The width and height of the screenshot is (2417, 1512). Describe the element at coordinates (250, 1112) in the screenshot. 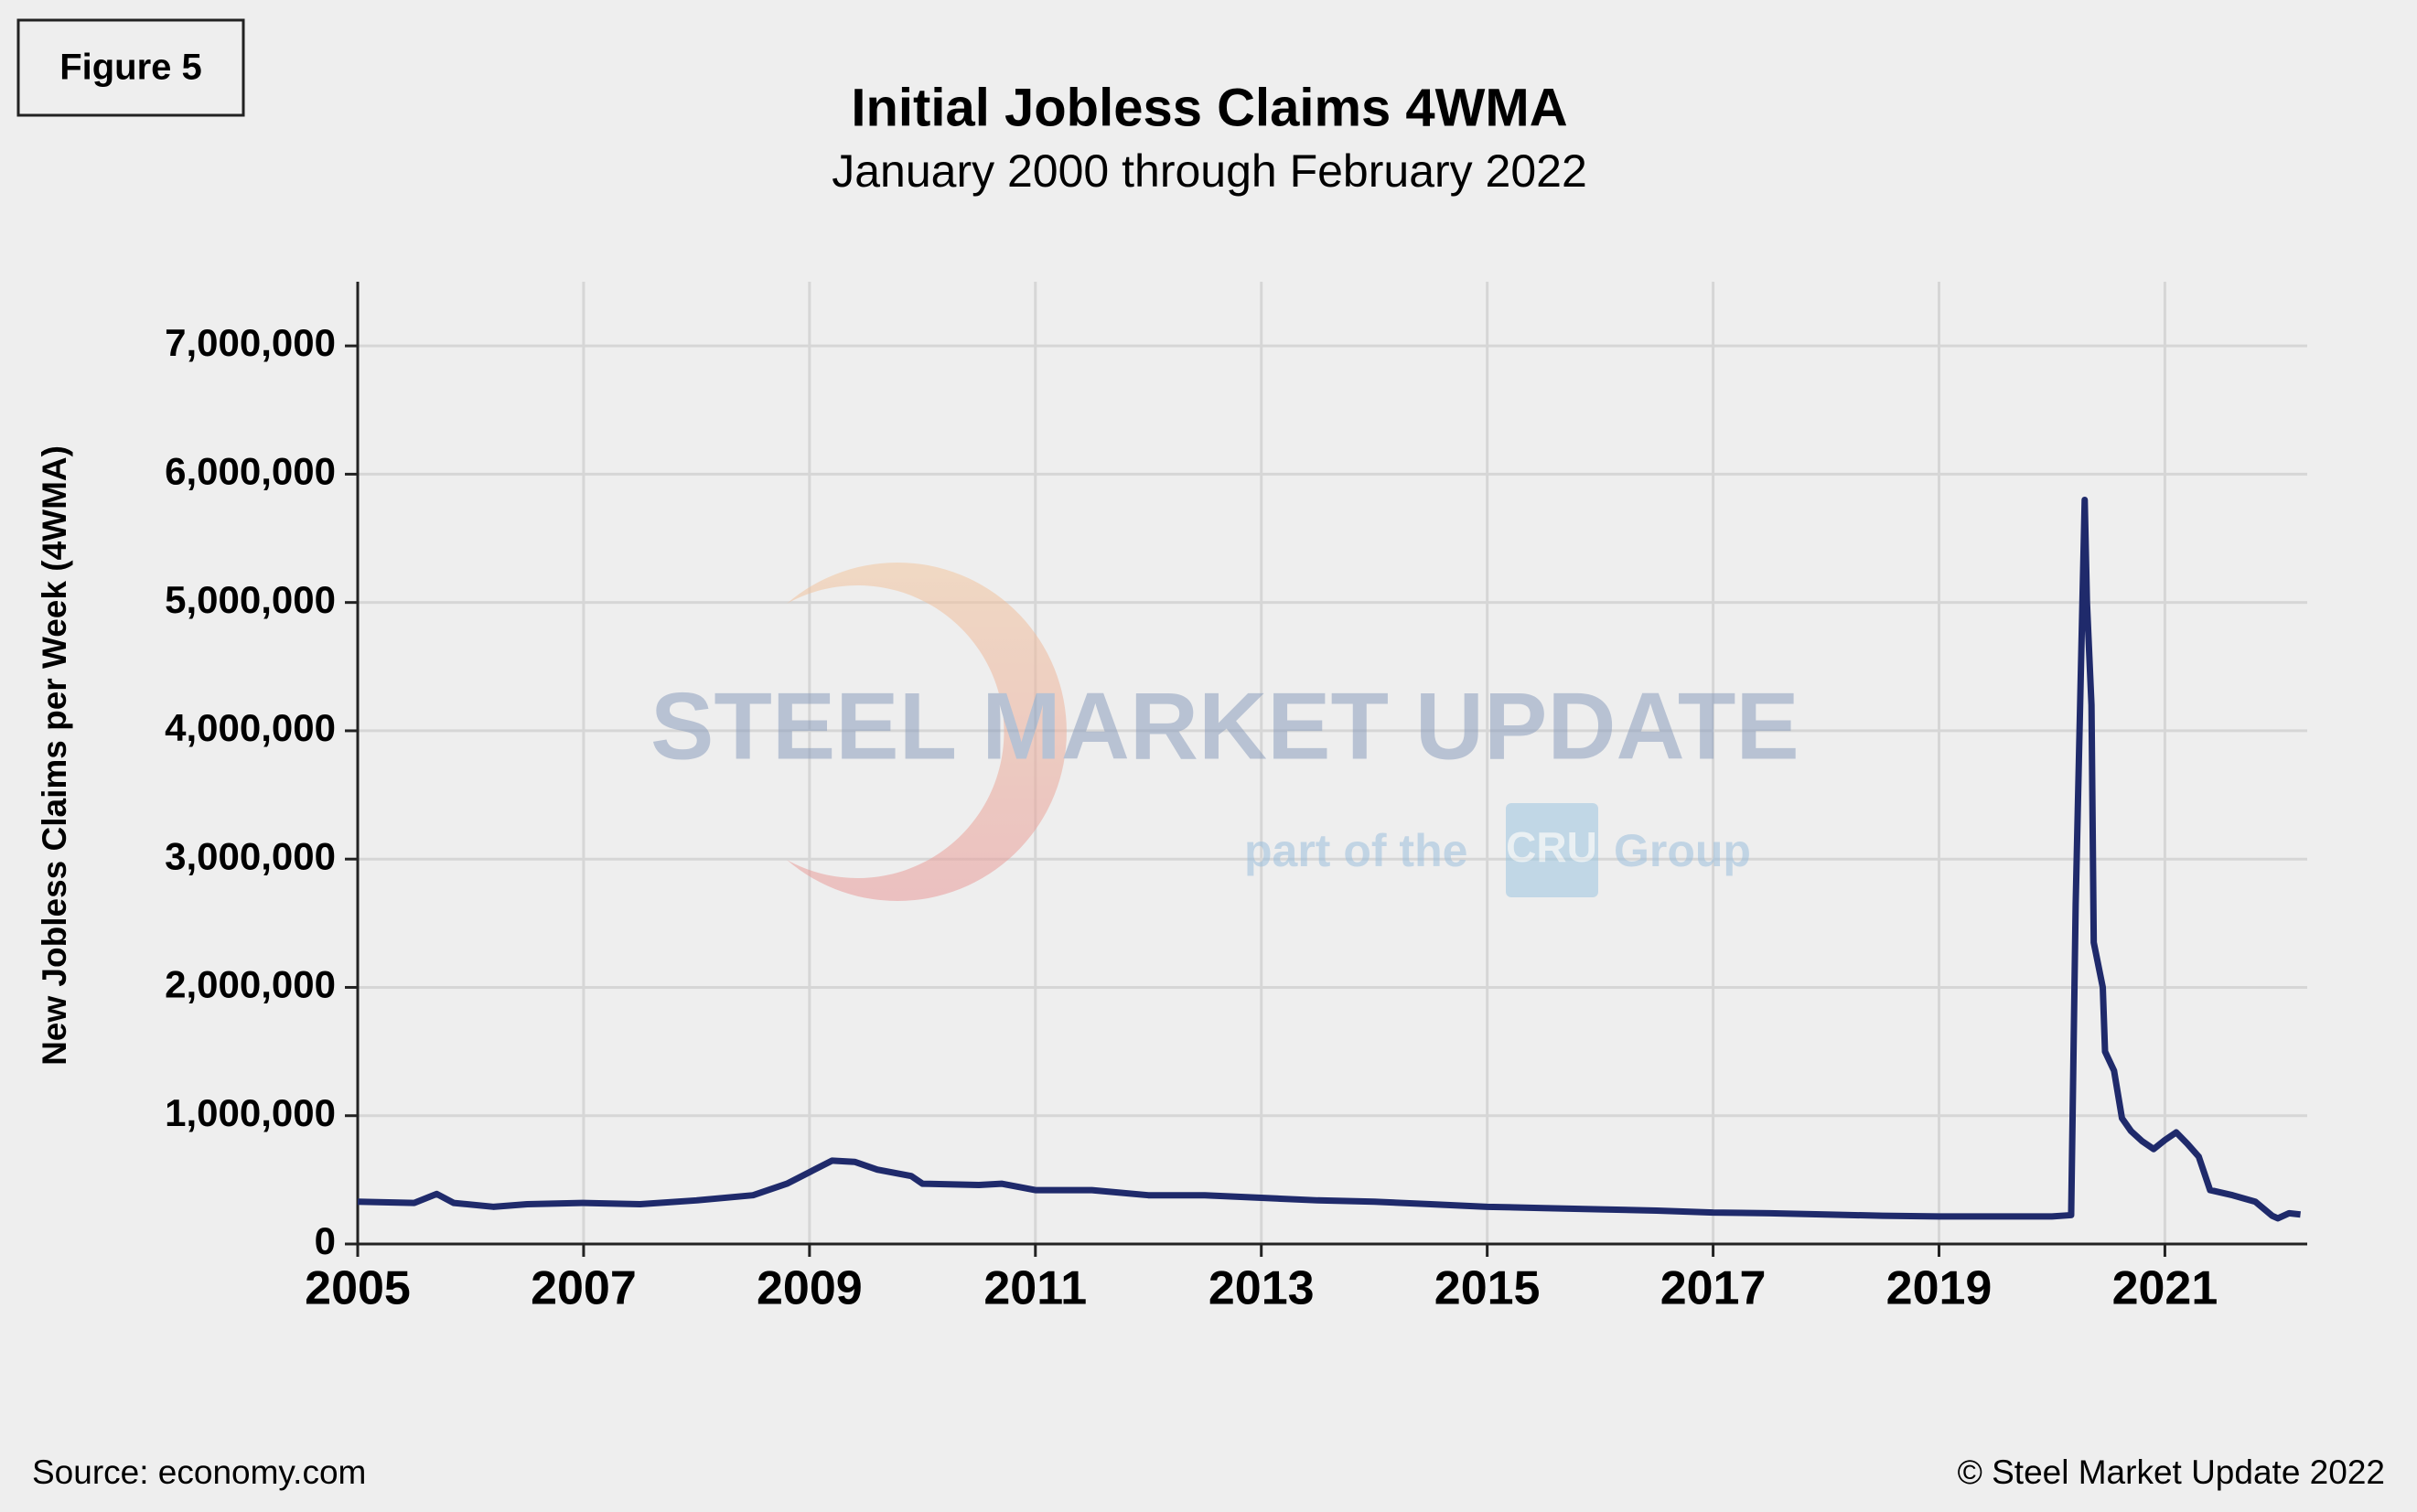

I see `y-tick-label: 1,000,000` at that location.